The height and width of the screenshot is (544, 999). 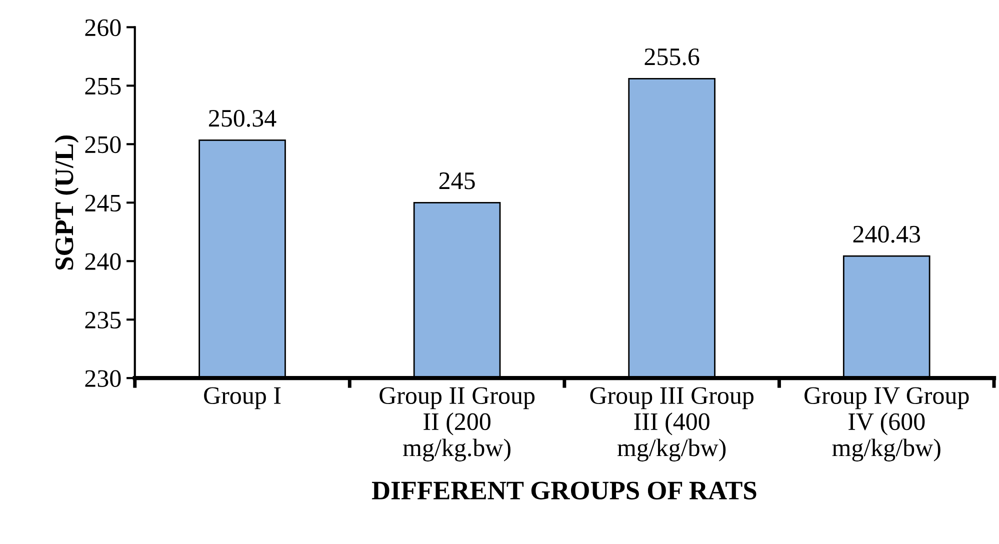 What do you see at coordinates (103, 145) in the screenshot?
I see `y-tick-label: 250` at bounding box center [103, 145].